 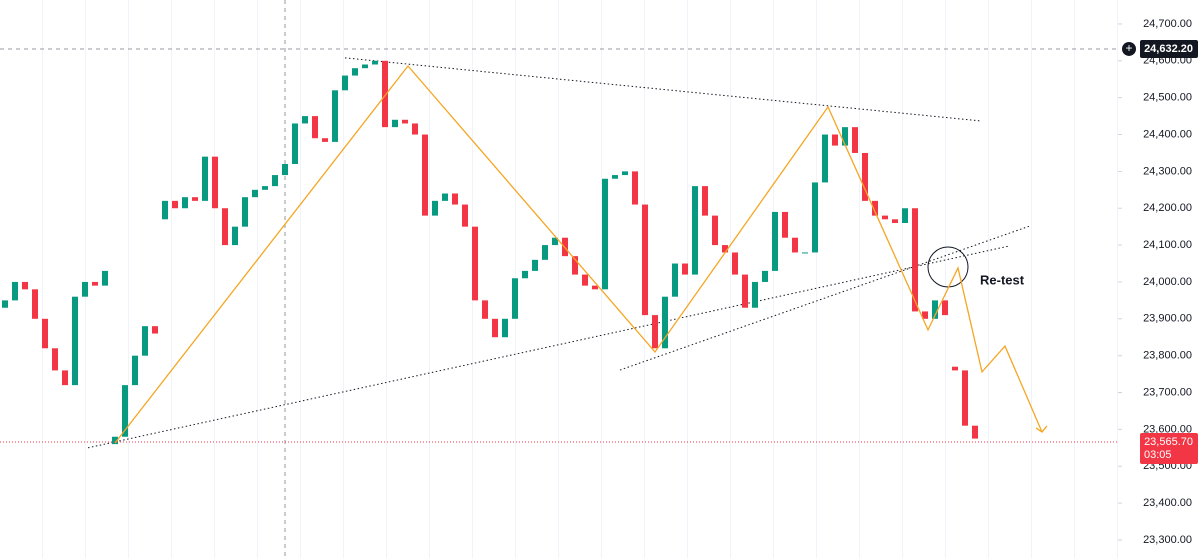 I want to click on y-tick-label: 23,400.00, so click(x=1167, y=503).